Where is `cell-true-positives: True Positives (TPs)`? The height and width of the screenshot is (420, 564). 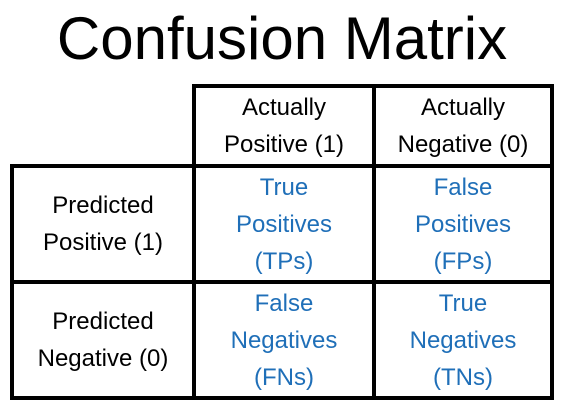 cell-true-positives: True Positives (TPs) is located at coordinates (284, 224).